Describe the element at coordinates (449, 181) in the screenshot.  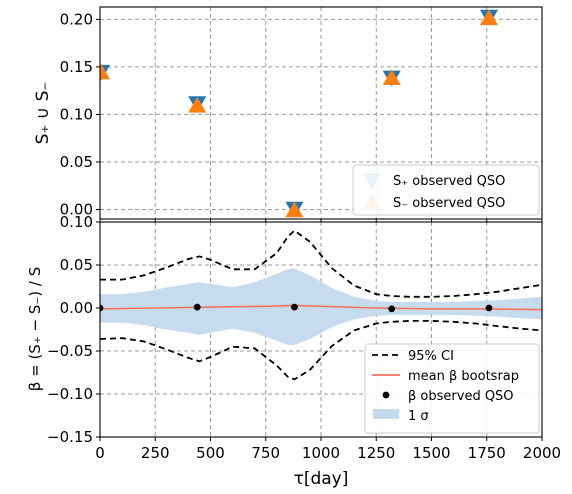
I see `legend-splus-label: S₊ observed QSO` at that location.